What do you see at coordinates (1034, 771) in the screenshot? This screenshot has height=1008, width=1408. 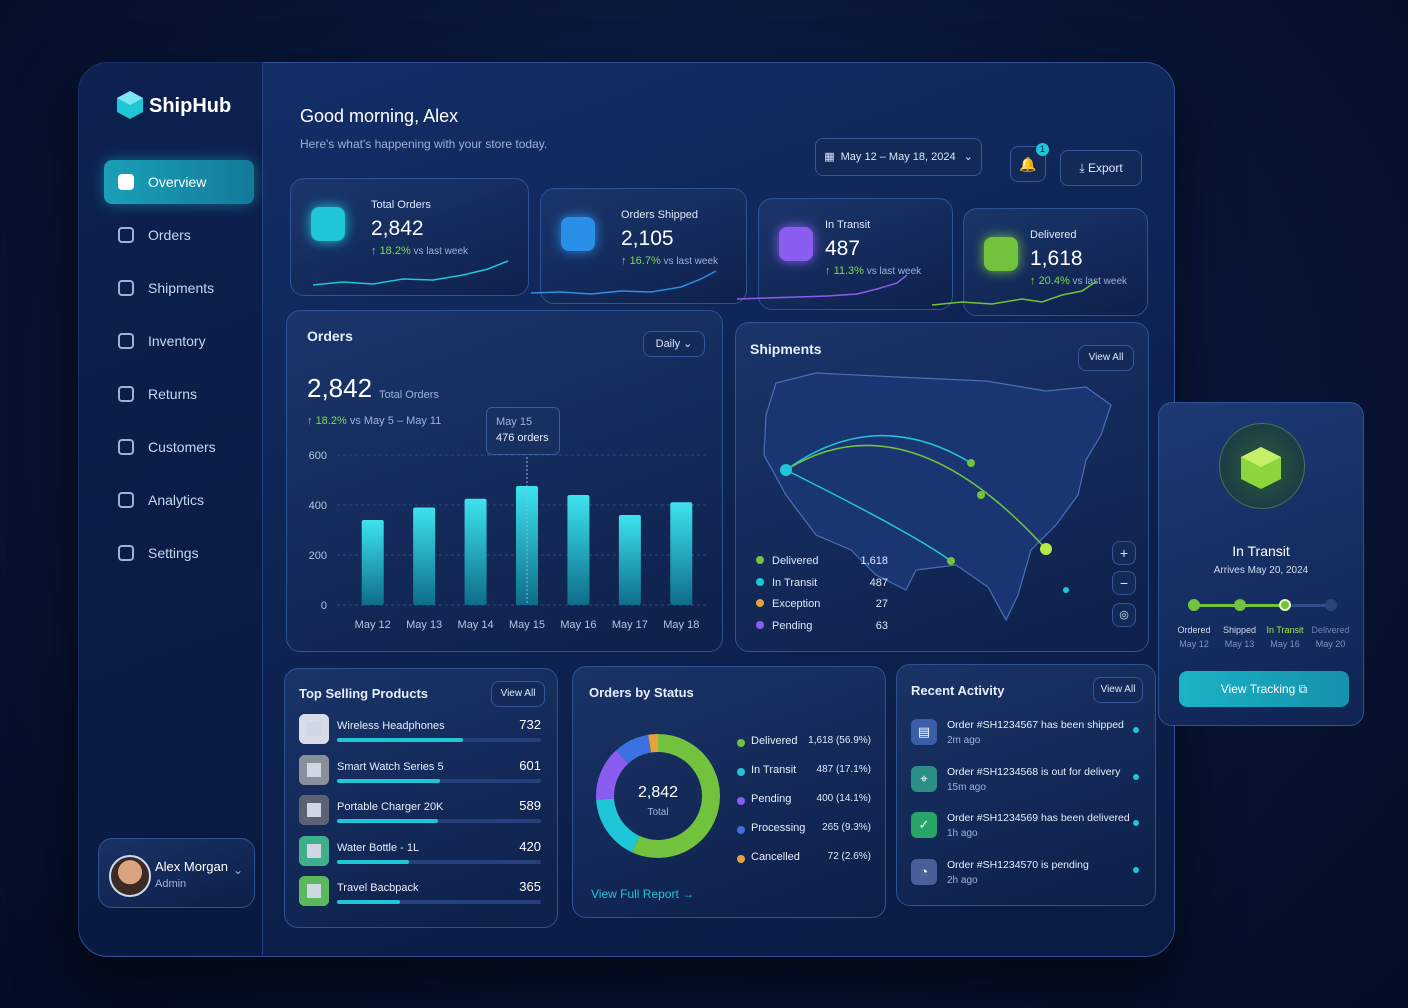 I see `activity-text: Order #SH1234568 is out for delivery` at bounding box center [1034, 771].